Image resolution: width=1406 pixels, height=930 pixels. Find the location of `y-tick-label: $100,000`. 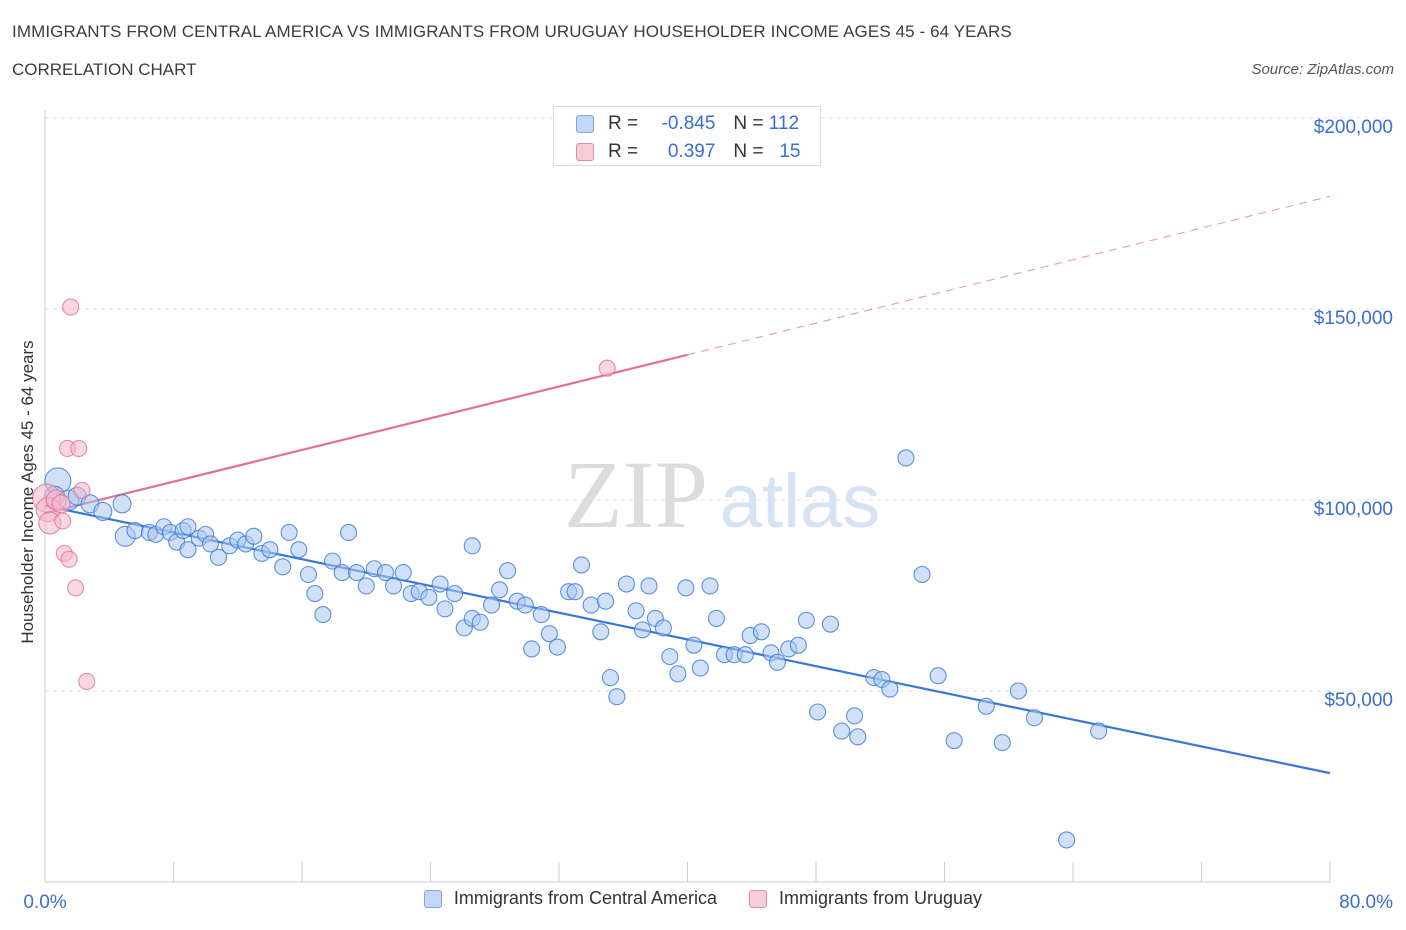

y-tick-label: $100,000 is located at coordinates (1353, 509).